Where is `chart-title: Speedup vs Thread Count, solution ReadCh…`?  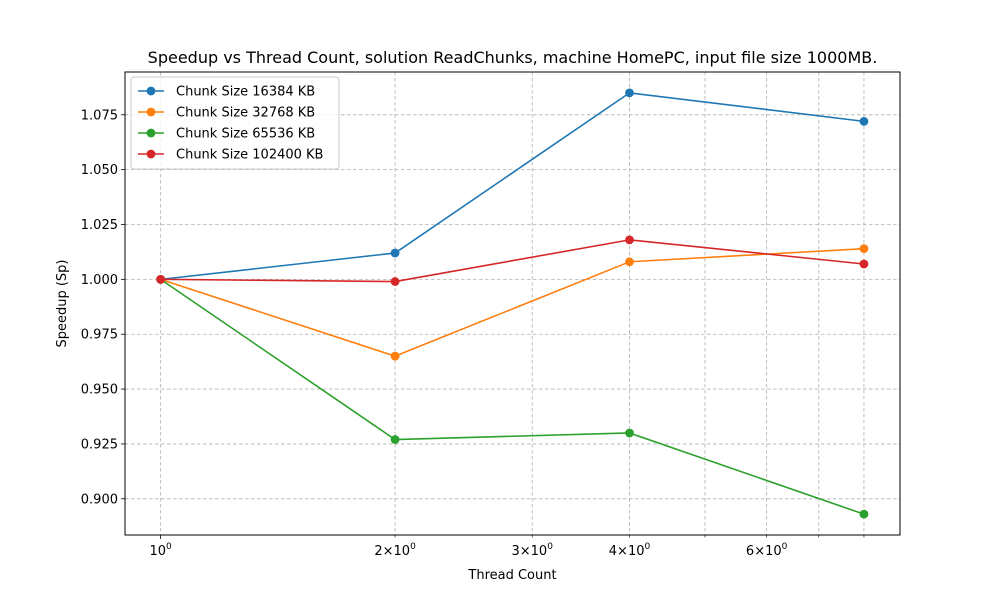
chart-title: Speedup vs Thread Count, solution ReadCh… is located at coordinates (513, 57).